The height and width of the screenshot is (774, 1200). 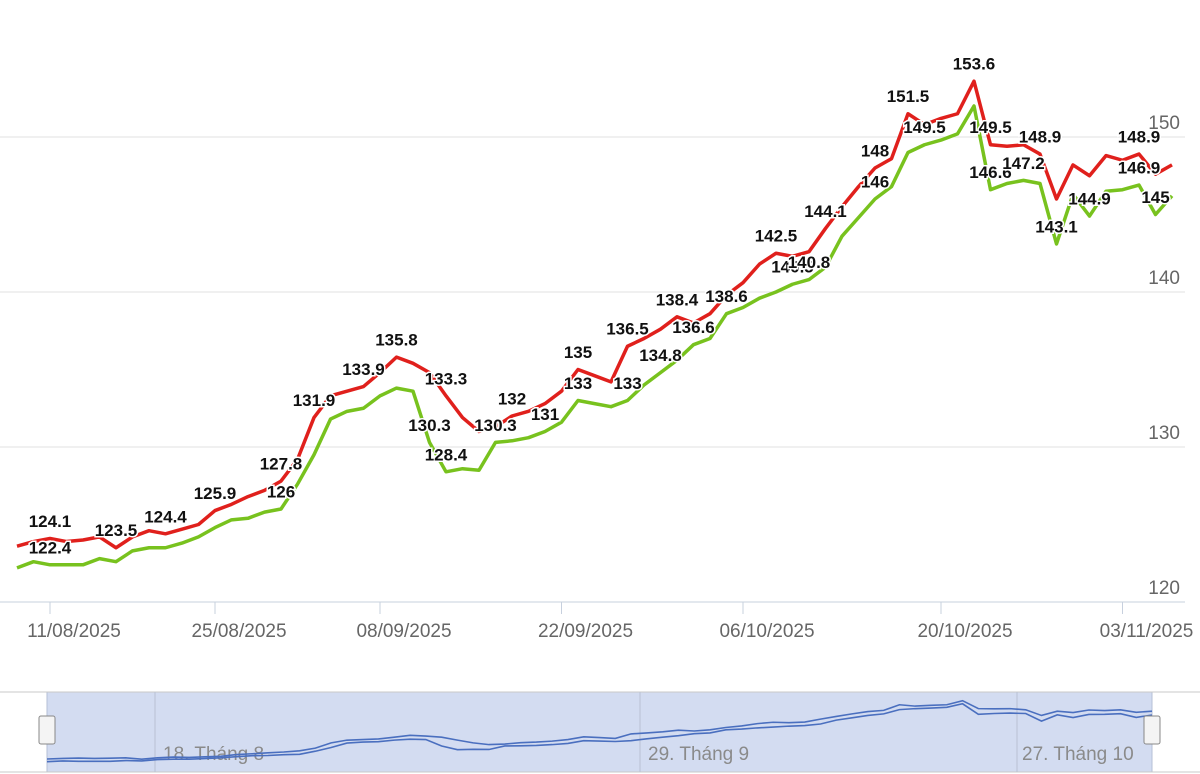 What do you see at coordinates (1056, 226) in the screenshot?
I see `data-label: 143.1` at bounding box center [1056, 226].